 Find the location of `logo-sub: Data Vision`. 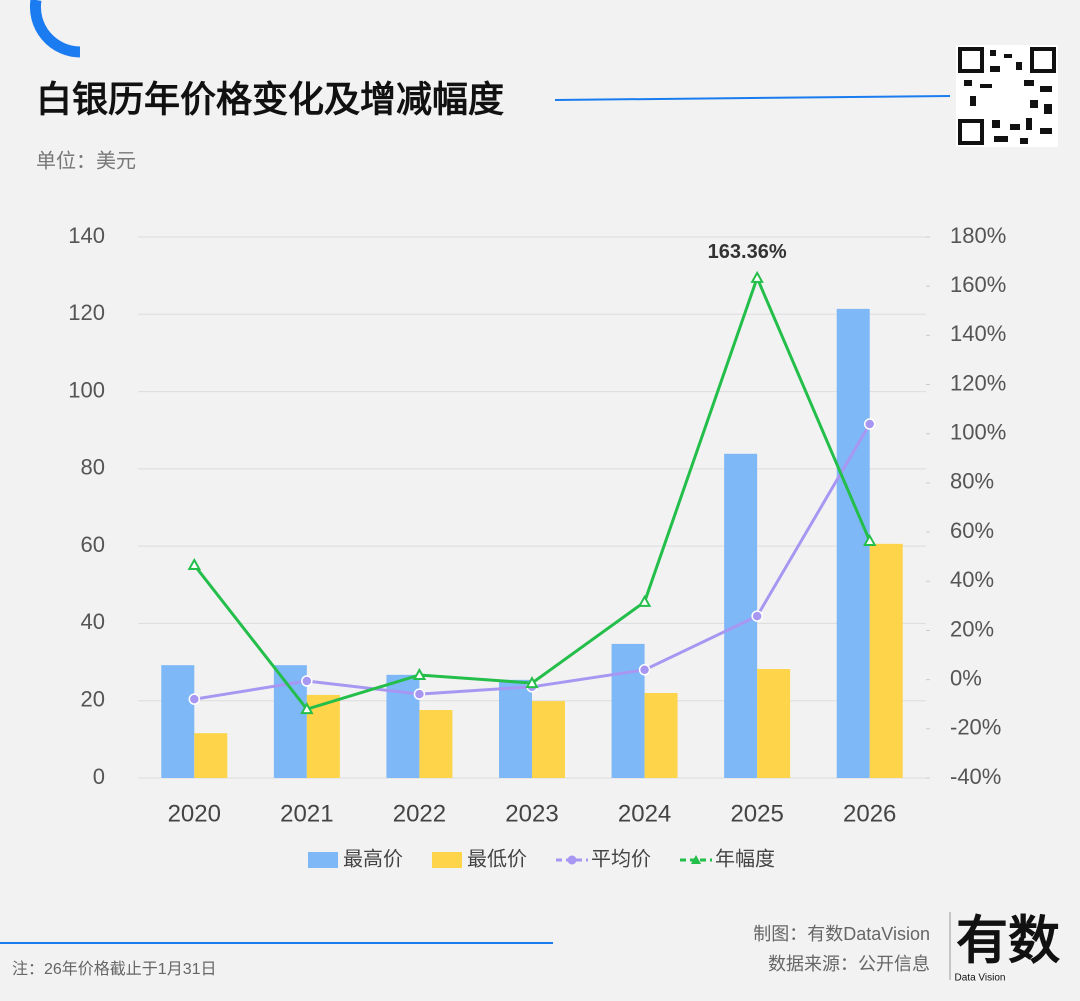

logo-sub: Data Vision is located at coordinates (980, 978).